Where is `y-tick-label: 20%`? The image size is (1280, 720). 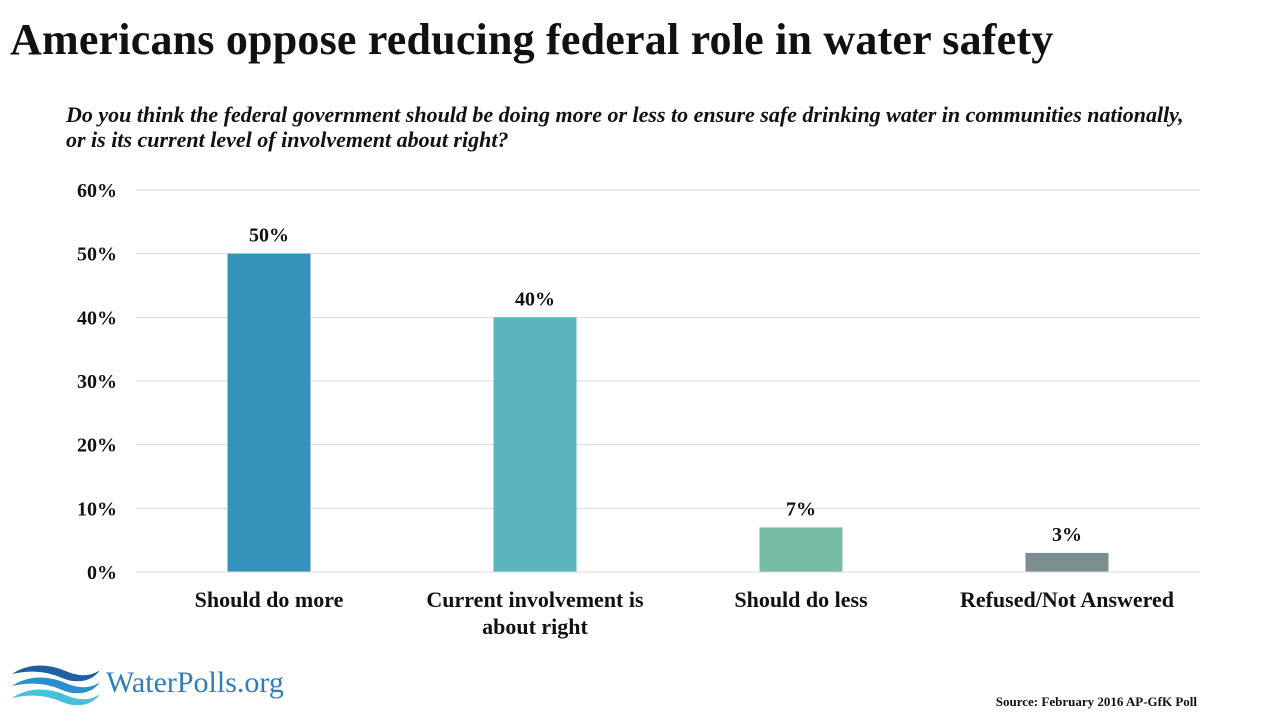 y-tick-label: 20% is located at coordinates (97, 446).